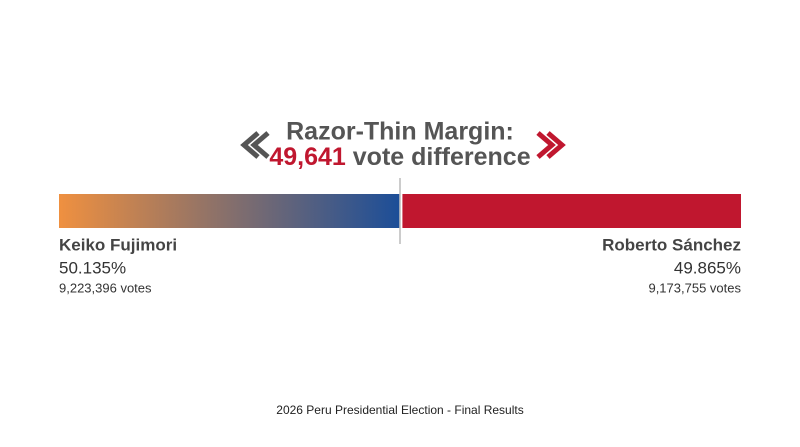  What do you see at coordinates (255, 145) in the screenshot?
I see `left-chevron` at bounding box center [255, 145].